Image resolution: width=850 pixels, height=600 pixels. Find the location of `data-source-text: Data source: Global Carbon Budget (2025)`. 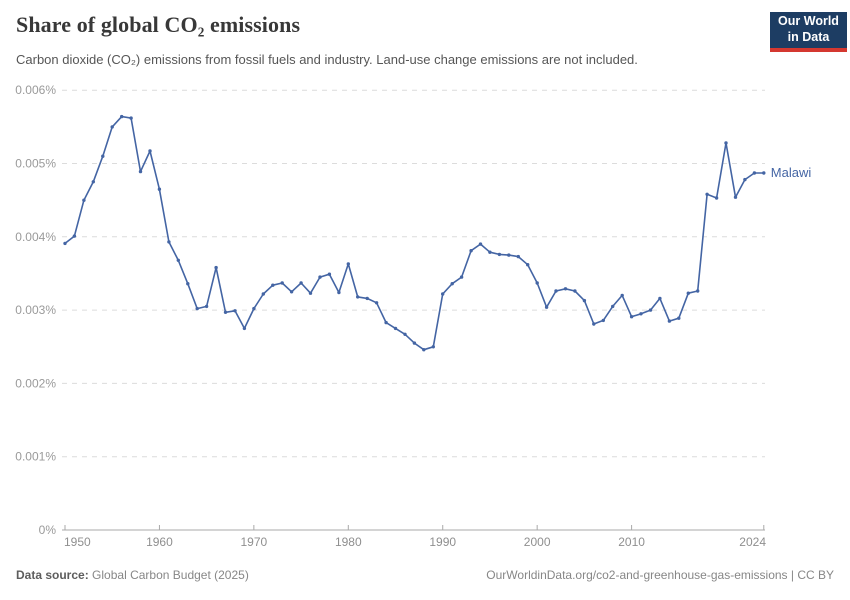

data-source-text: Data source: Global Carbon Budget (2025) is located at coordinates (132, 575).